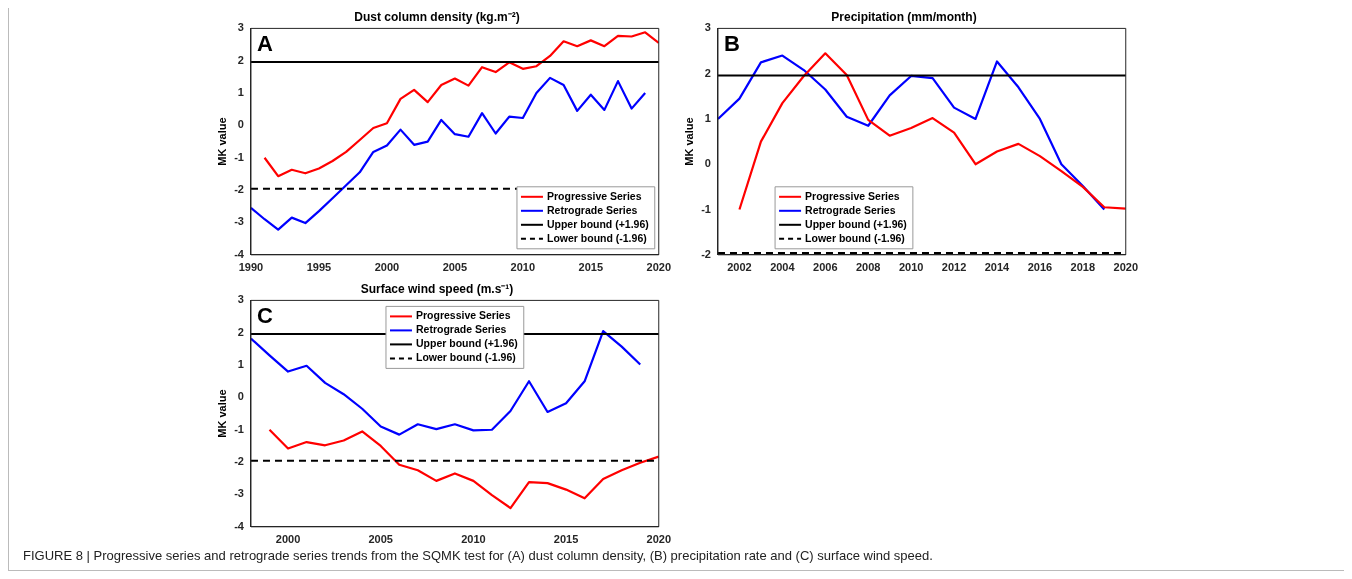 The image size is (1352, 579). I want to click on x-tick-label: 2016, so click(1040, 267).